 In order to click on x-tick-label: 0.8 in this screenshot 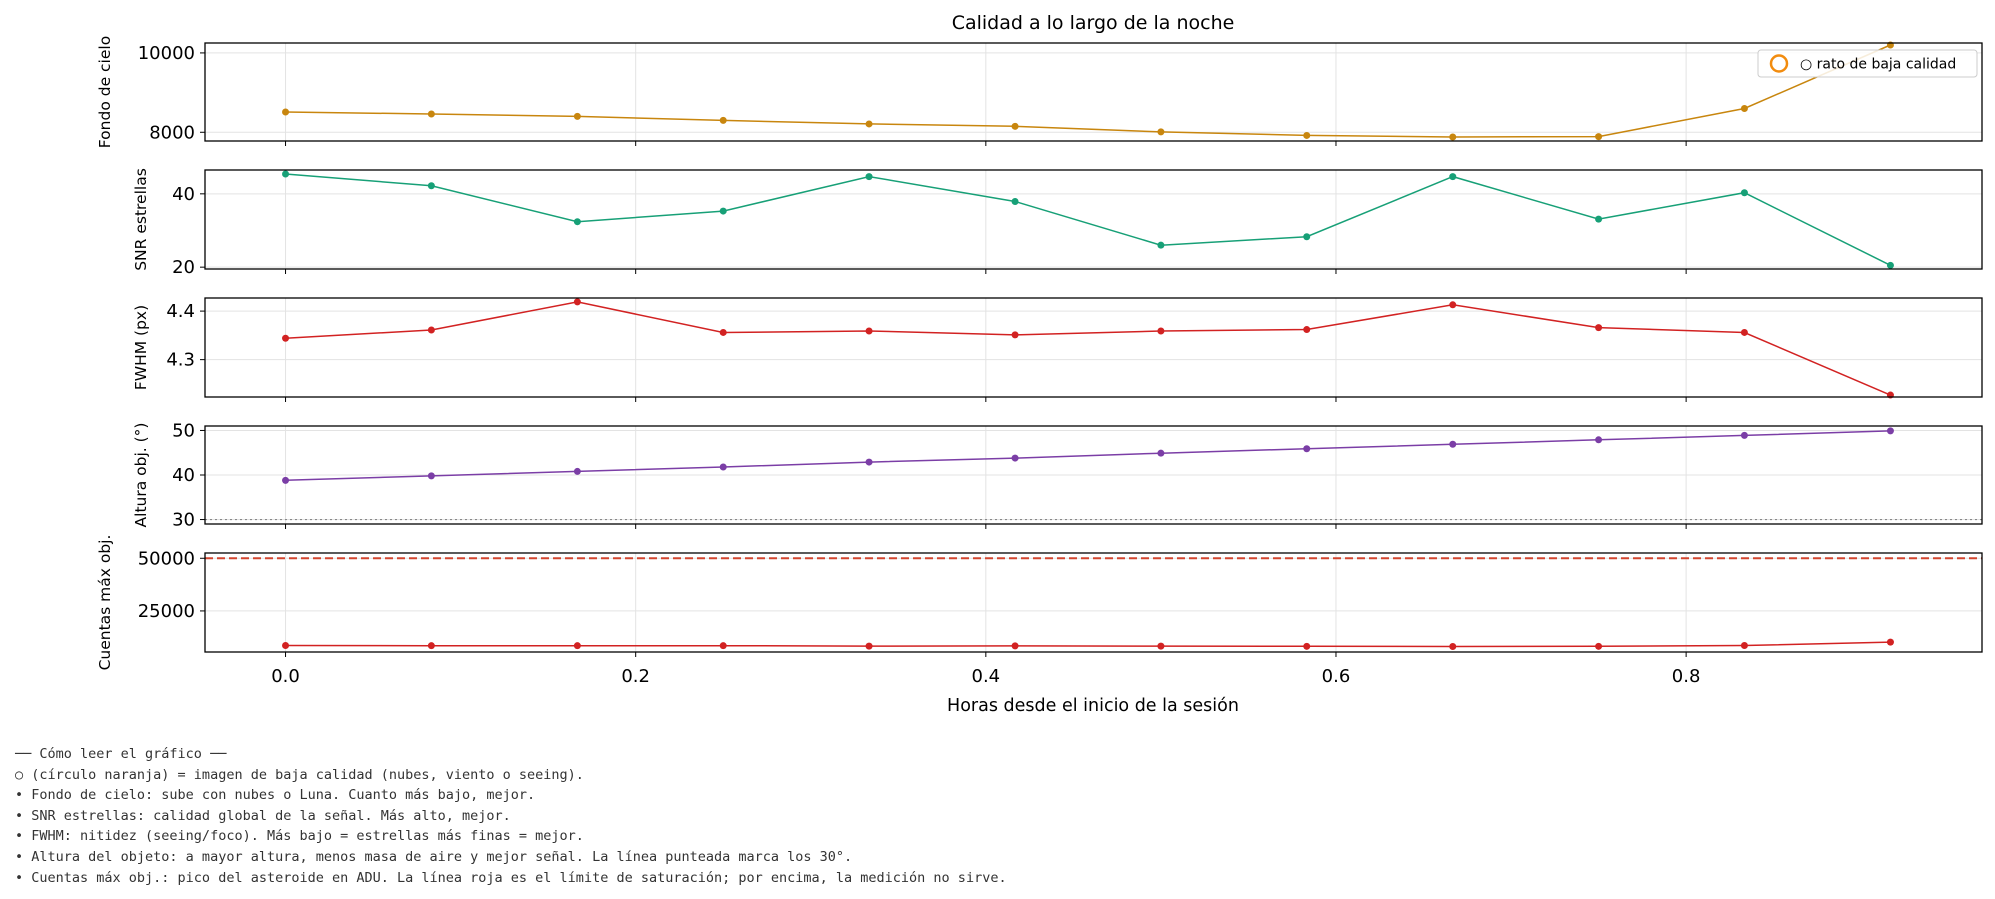, I will do `click(1686, 676)`.